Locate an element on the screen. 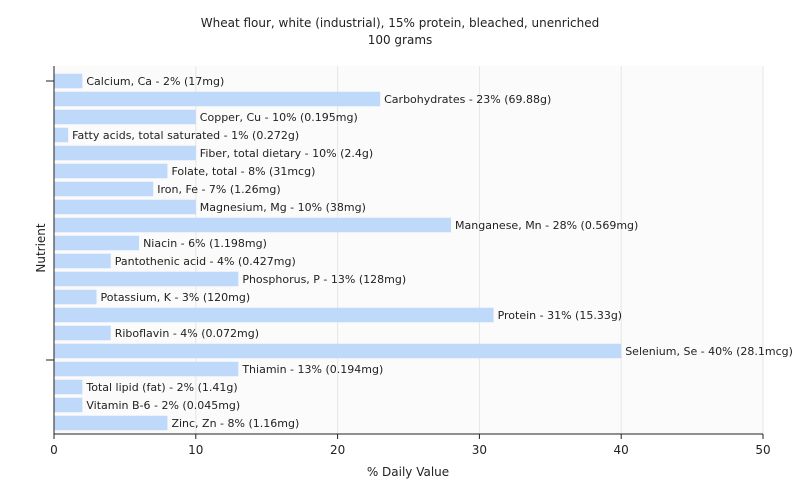 Image resolution: width=800 pixels, height=500 pixels. x-tick-label: 20 is located at coordinates (337, 450).